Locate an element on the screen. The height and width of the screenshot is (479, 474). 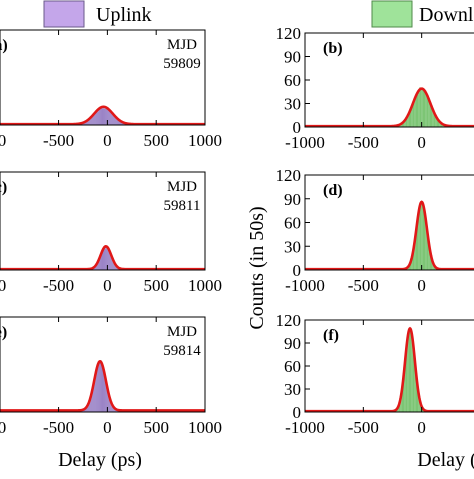
mjd-value: 59811 is located at coordinates (182, 206).